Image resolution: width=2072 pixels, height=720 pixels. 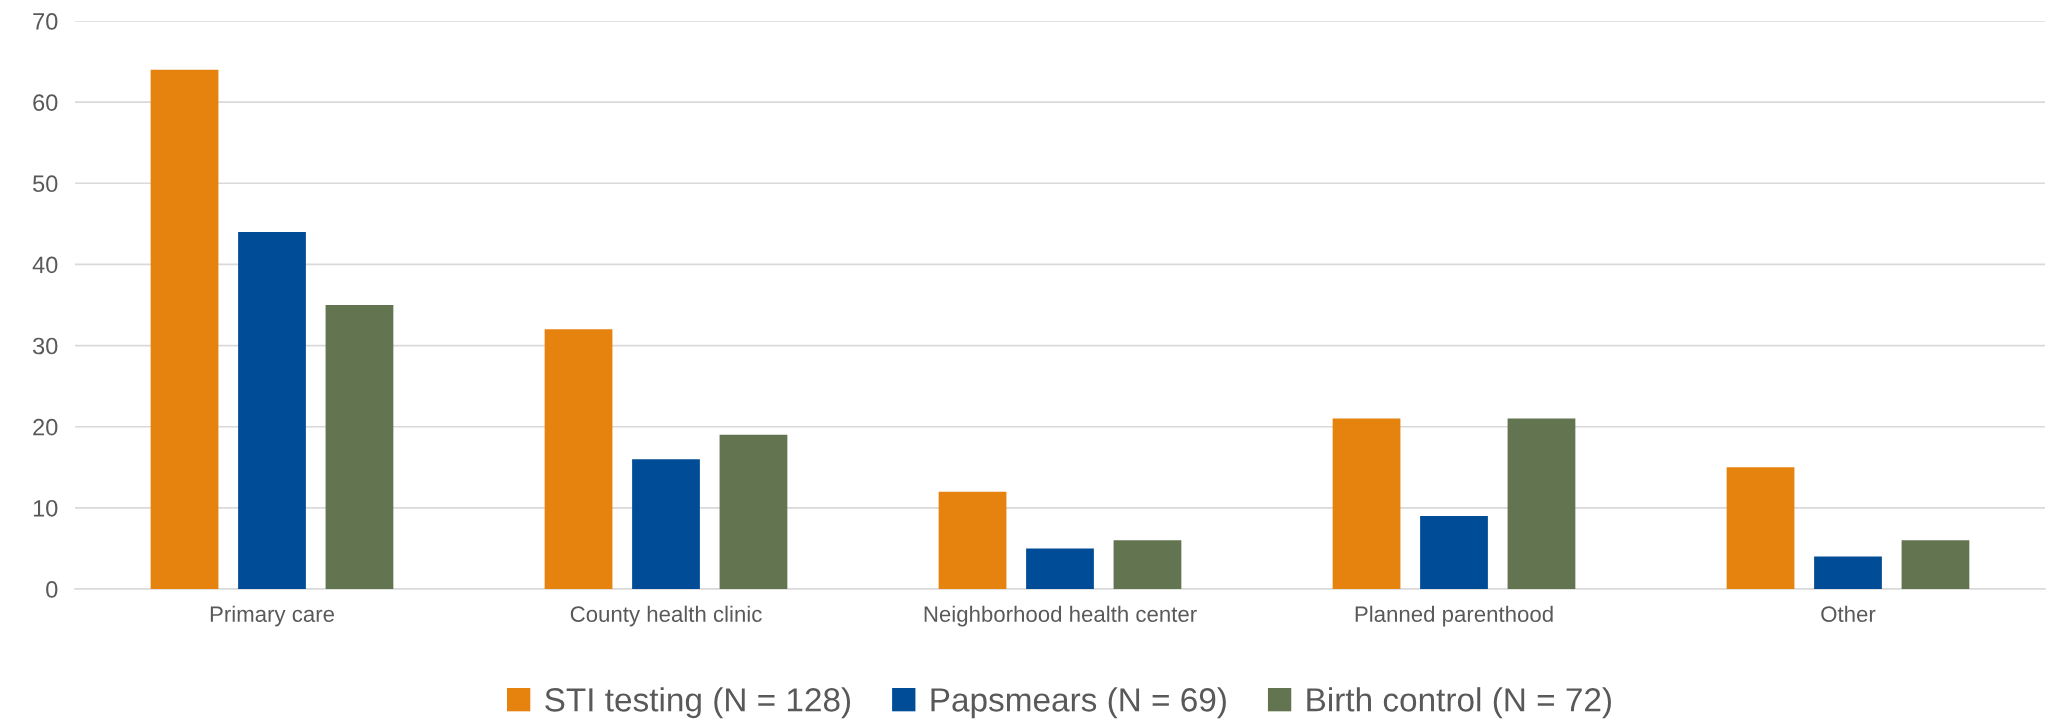 What do you see at coordinates (272, 616) in the screenshot?
I see `x-tick-label: Primary care` at bounding box center [272, 616].